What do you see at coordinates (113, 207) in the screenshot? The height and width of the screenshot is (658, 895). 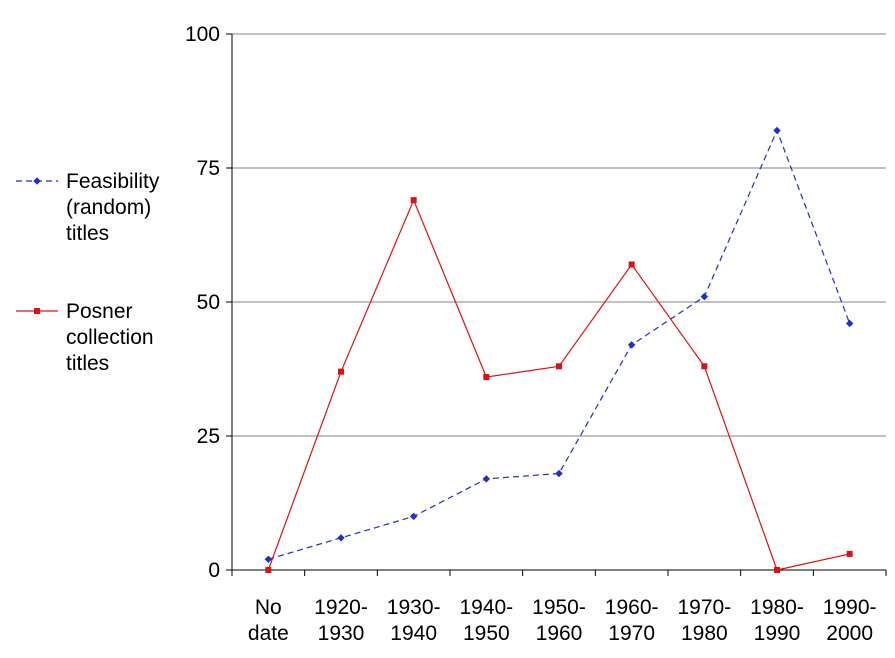 I see `legend-label: Feasibility (random) titles` at bounding box center [113, 207].